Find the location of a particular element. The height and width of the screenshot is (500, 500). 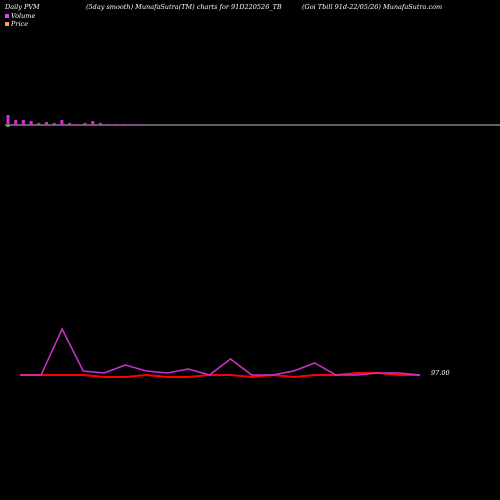

chart-type-label: Daily PVM is located at coordinates (22, 7).